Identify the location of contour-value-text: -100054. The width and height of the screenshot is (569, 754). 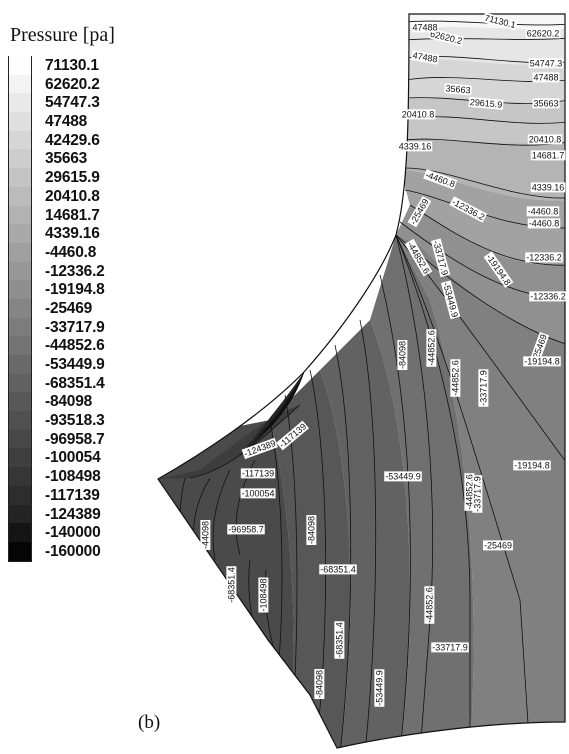
(257, 493).